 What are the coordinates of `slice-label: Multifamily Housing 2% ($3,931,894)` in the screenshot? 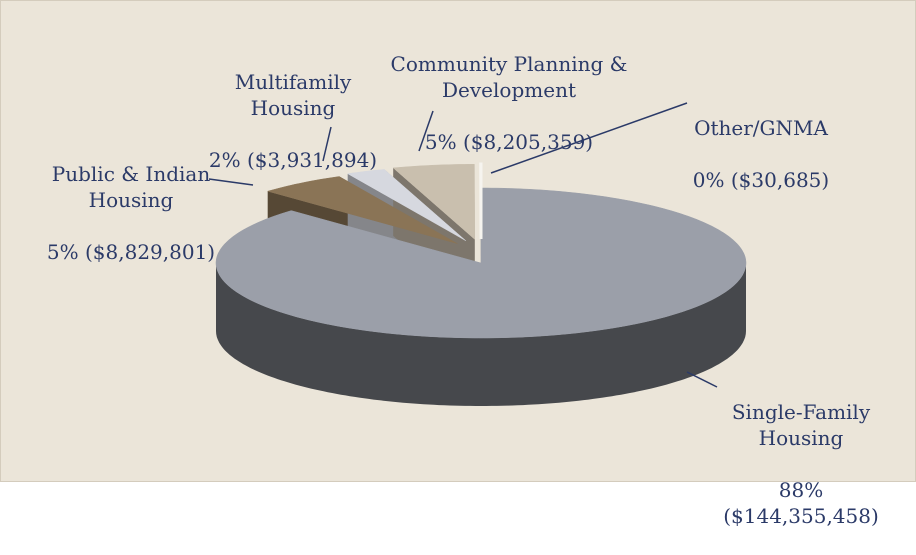 It's located at (293, 121).